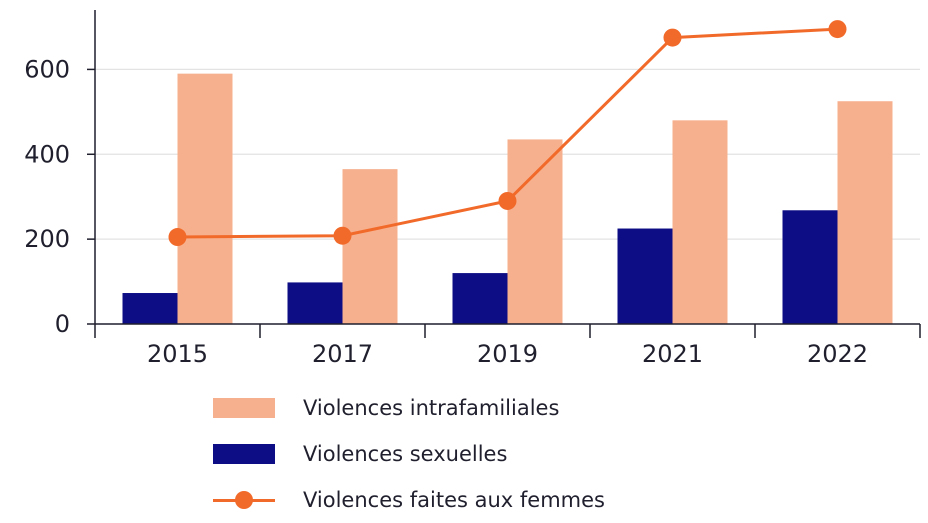 Image resolution: width=928 pixels, height=523 pixels. What do you see at coordinates (645, 276) in the screenshot?
I see `bar-sexuelles-2021` at bounding box center [645, 276].